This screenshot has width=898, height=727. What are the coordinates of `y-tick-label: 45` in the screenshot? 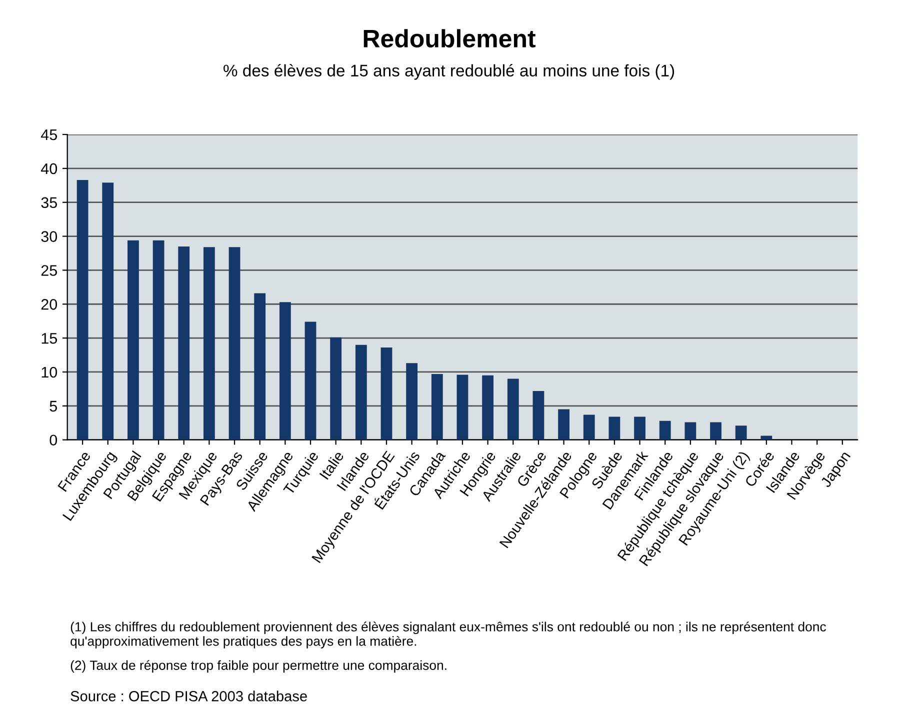 It's located at (48, 135).